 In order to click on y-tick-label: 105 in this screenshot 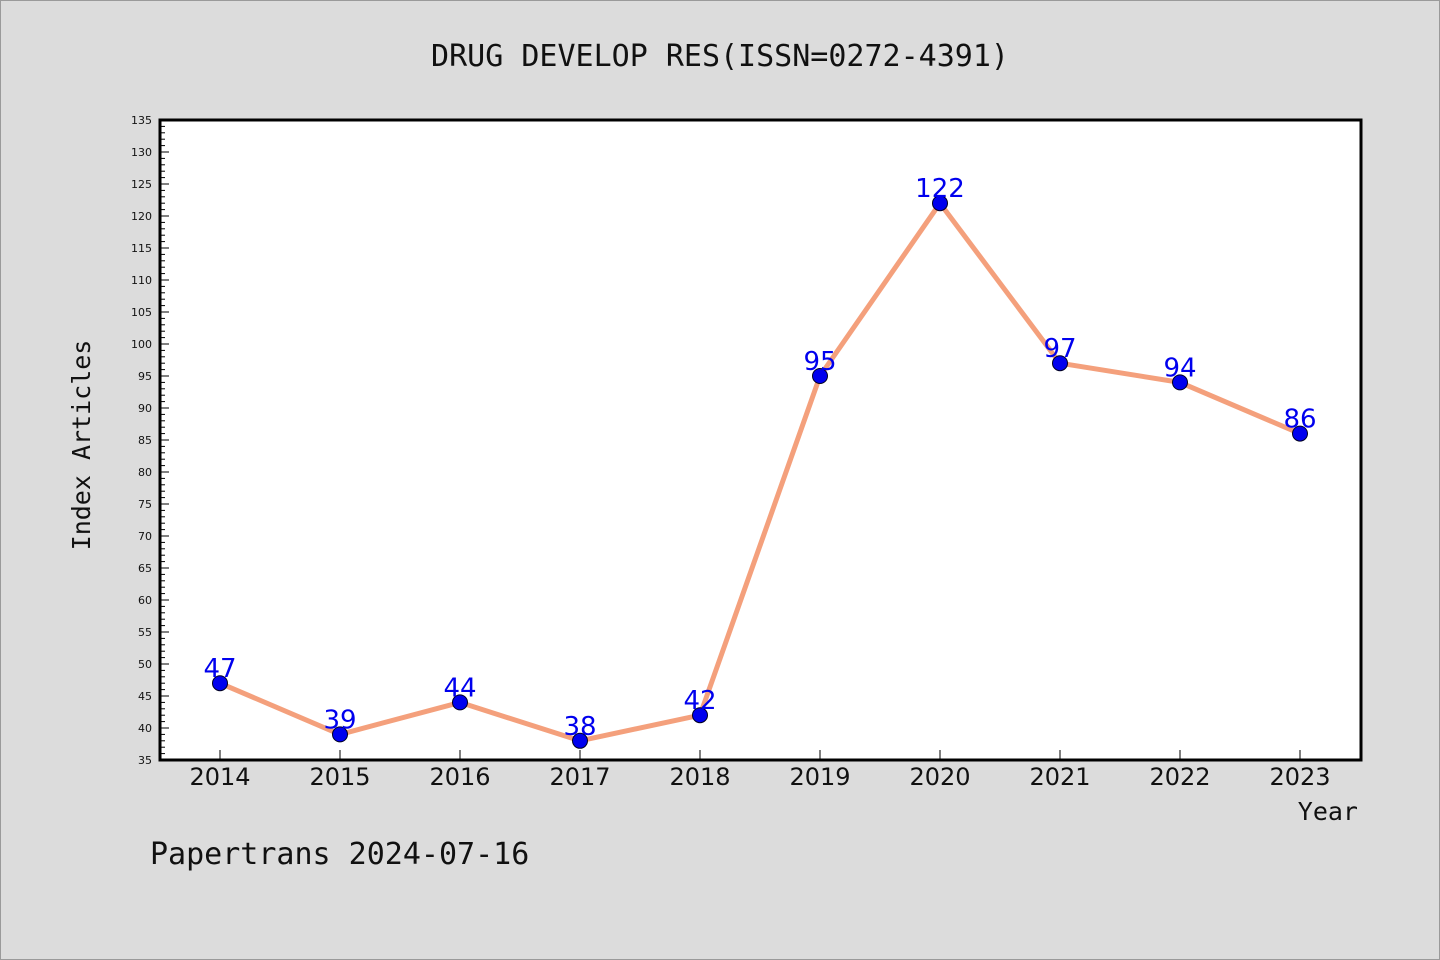, I will do `click(141, 312)`.